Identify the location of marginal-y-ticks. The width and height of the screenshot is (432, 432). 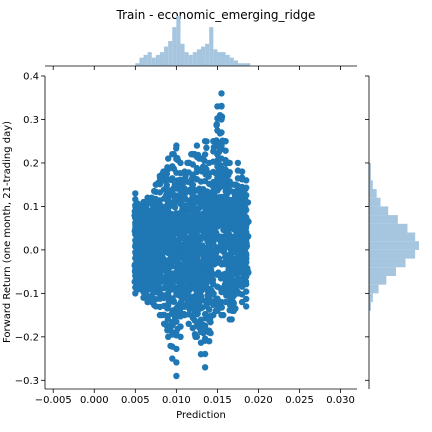
(367, 228).